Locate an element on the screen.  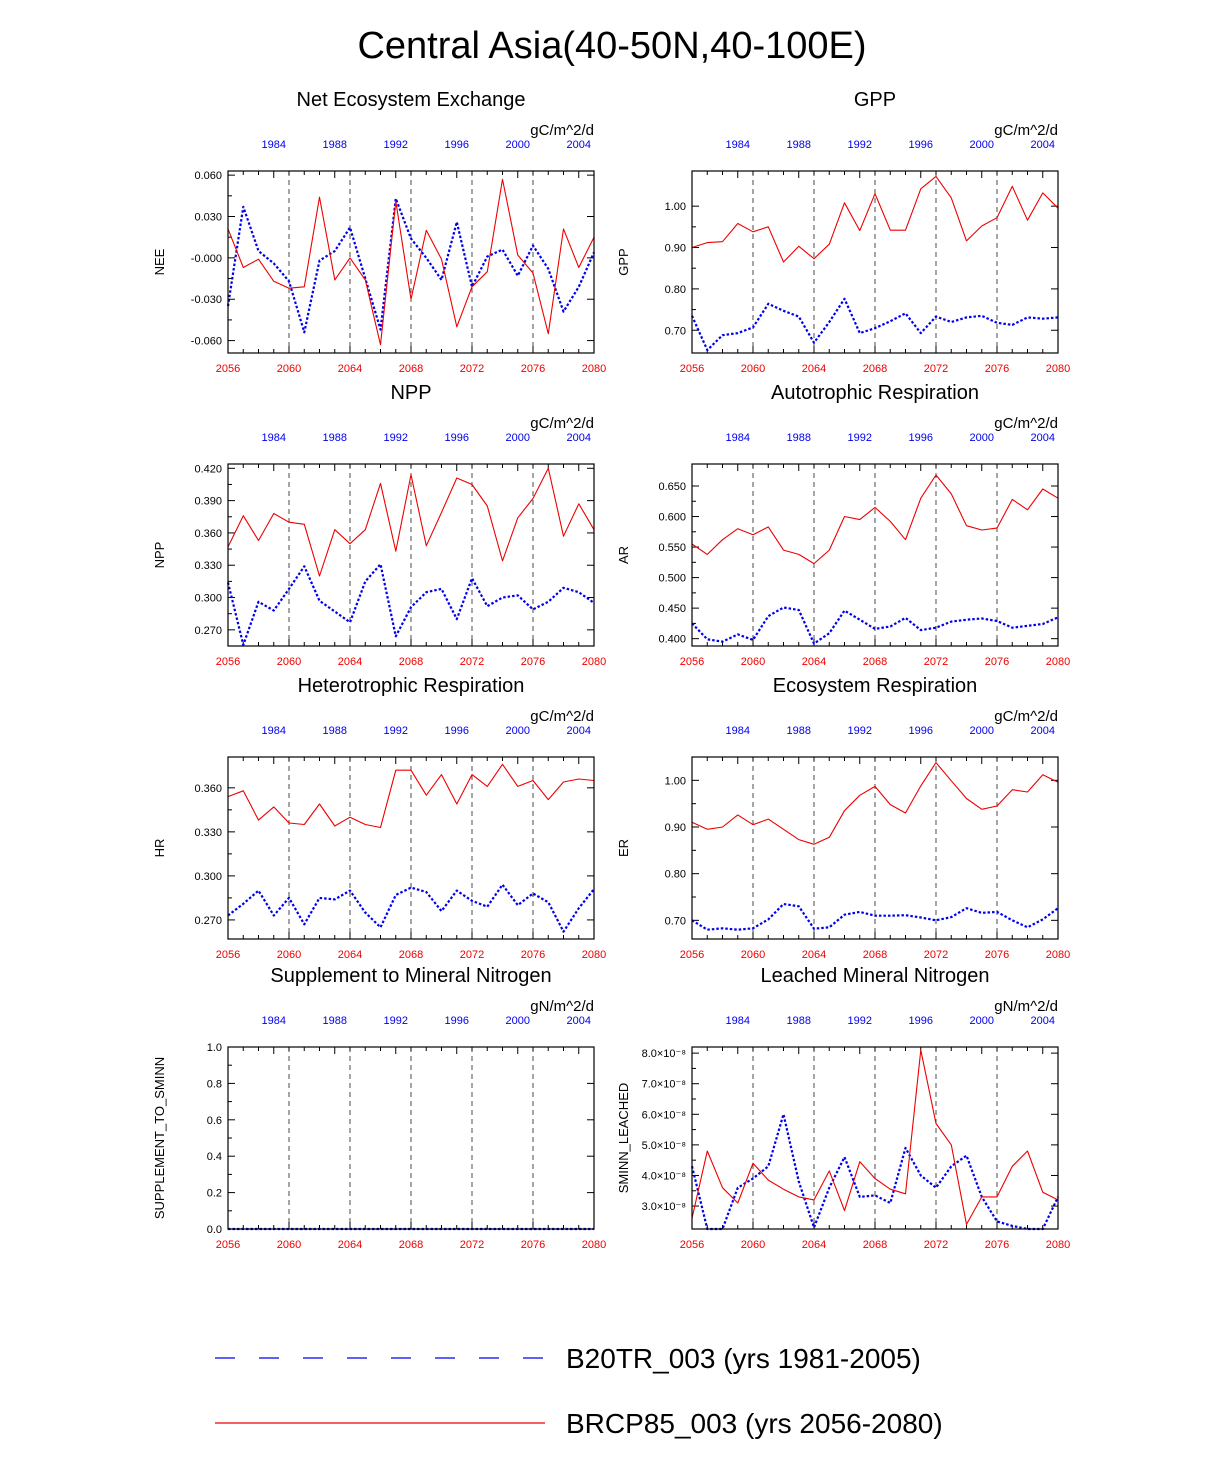
panel-title: NPP is located at coordinates (410, 393).